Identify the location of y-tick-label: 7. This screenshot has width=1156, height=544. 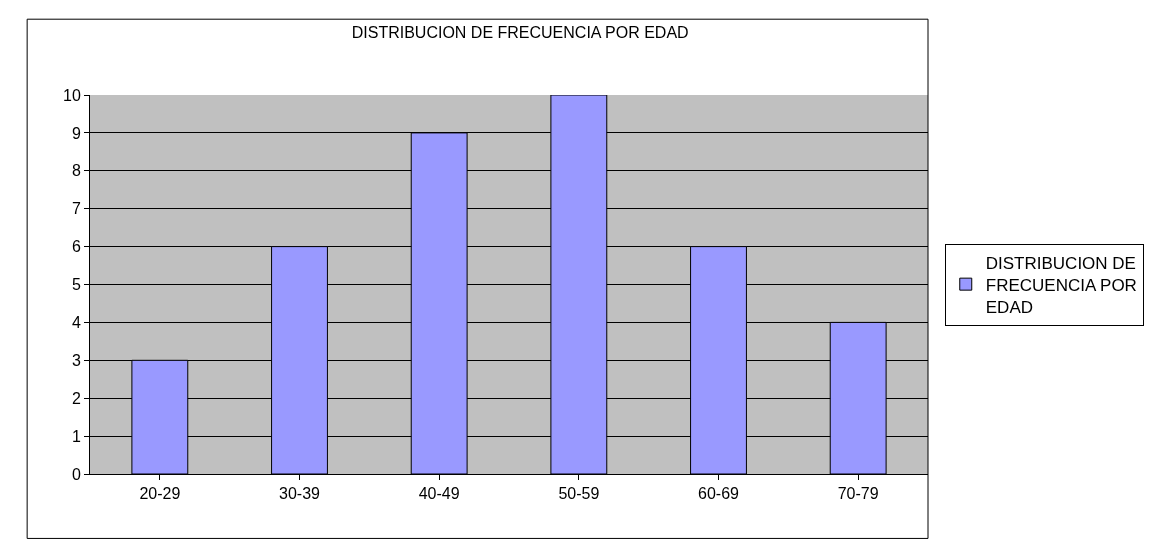
(76, 209).